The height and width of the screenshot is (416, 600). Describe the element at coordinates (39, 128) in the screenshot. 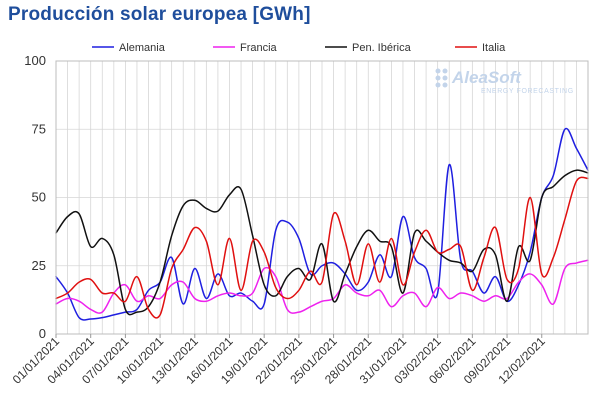

I see `y-tick-label: 75` at that location.